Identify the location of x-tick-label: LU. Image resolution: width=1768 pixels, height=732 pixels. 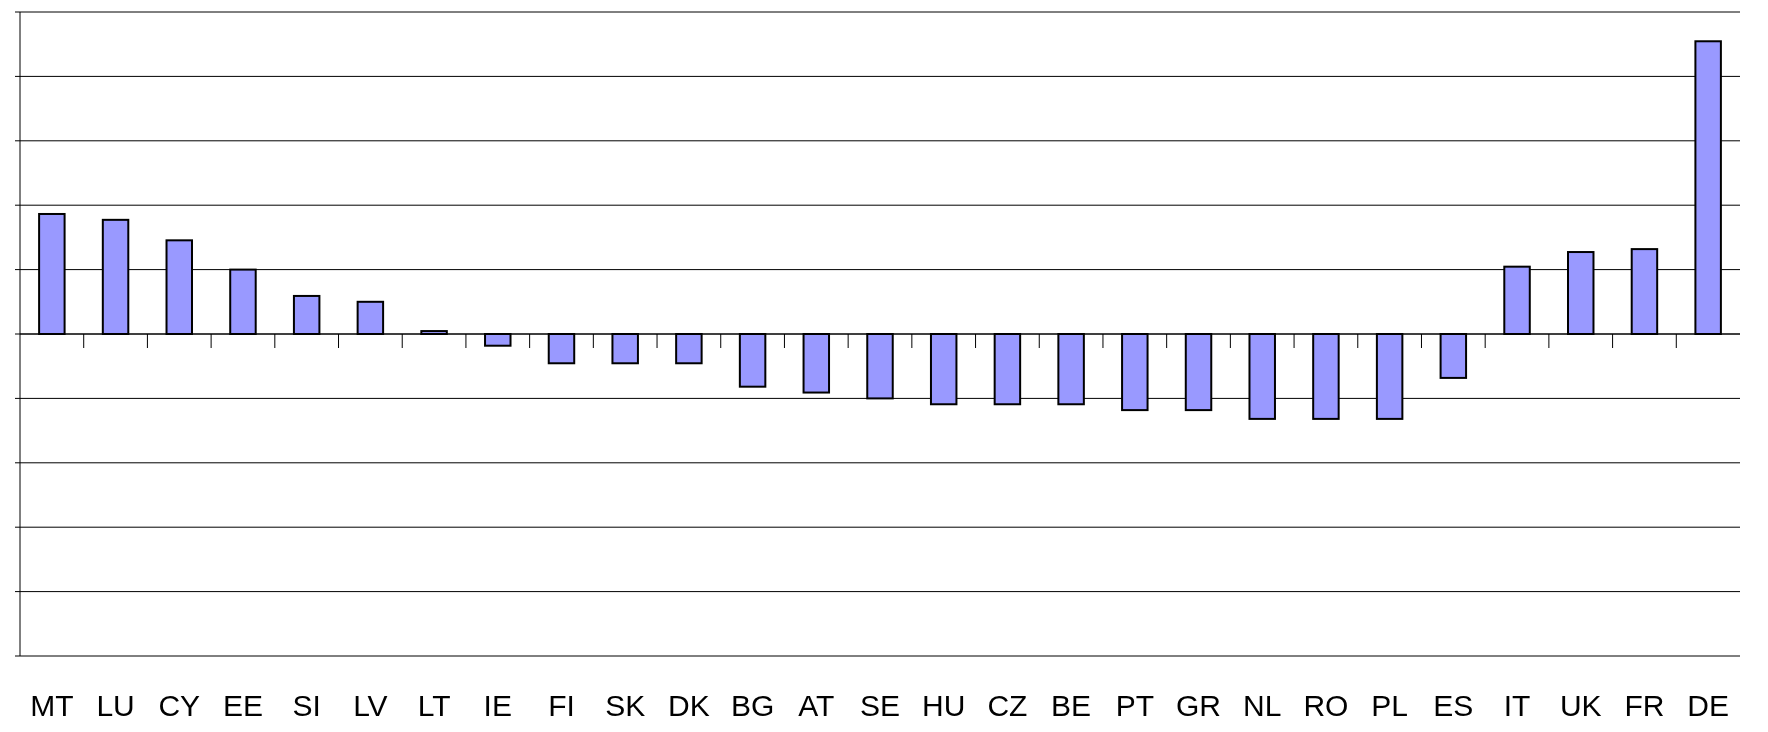
(115, 705).